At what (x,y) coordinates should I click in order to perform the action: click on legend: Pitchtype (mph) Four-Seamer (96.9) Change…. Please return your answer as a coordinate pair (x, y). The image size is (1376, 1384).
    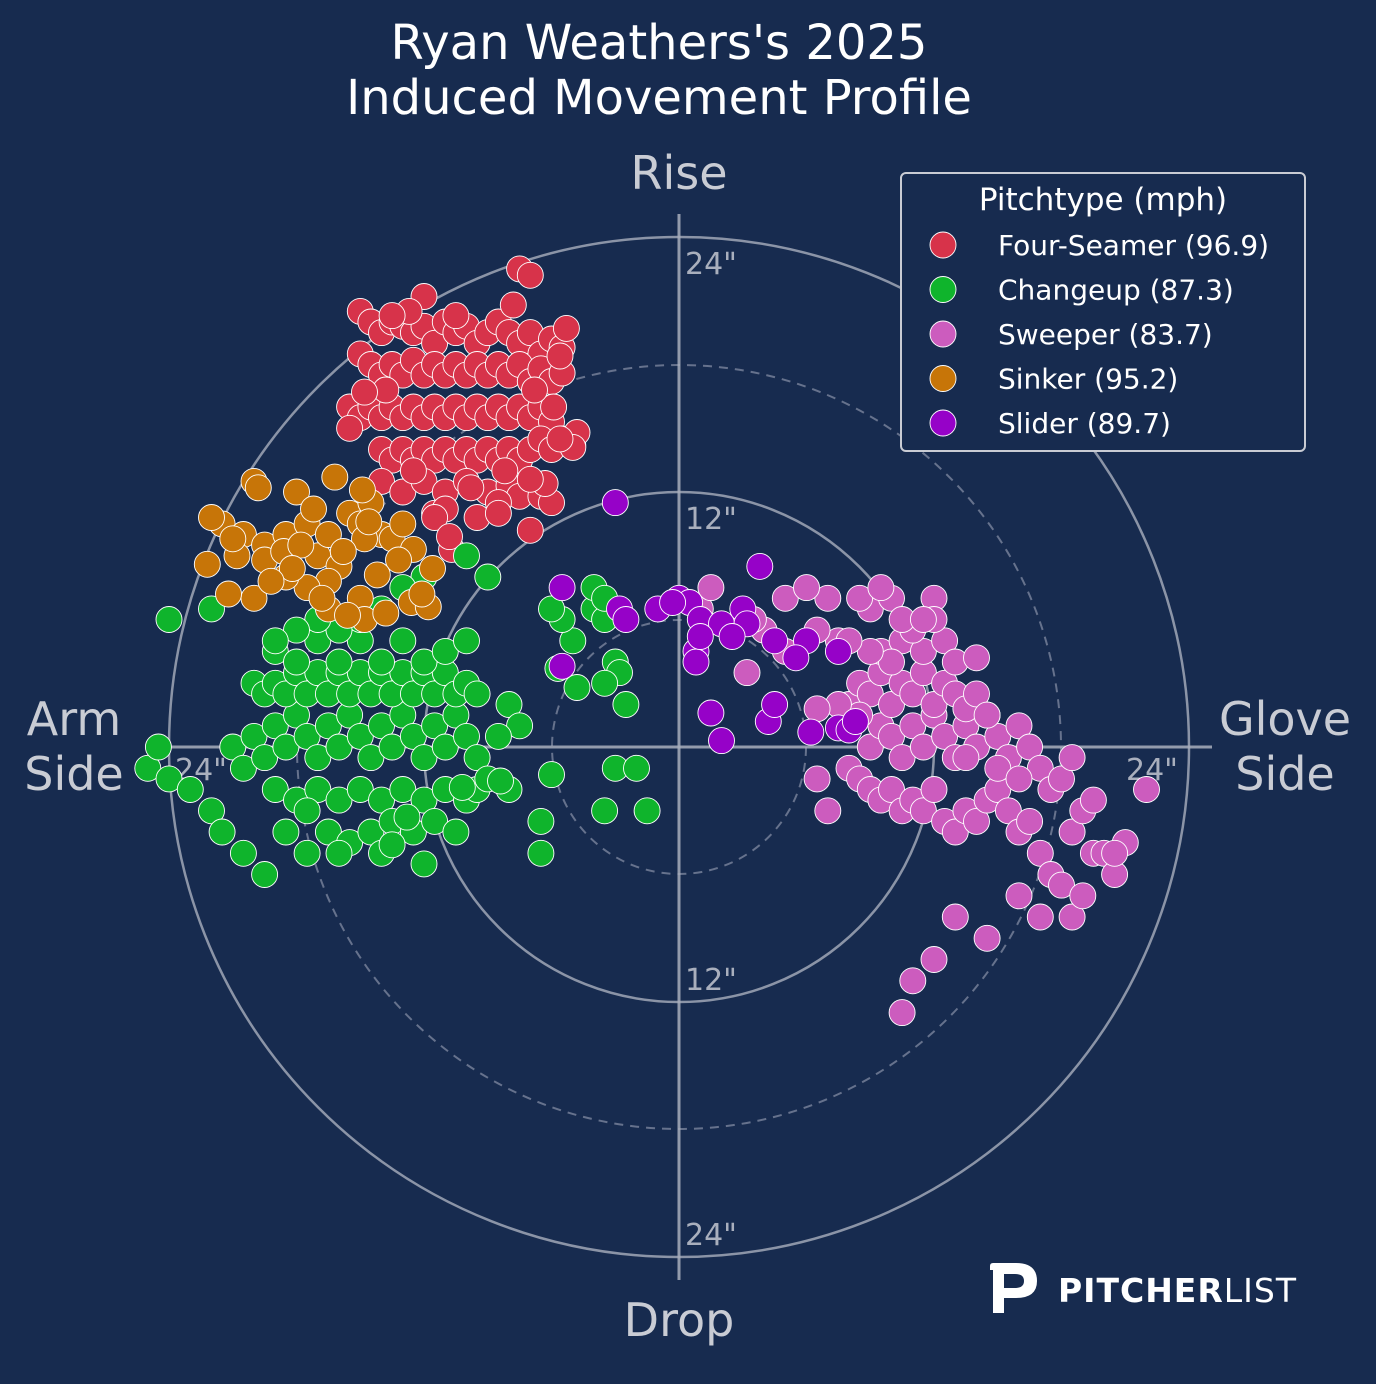
    Looking at the image, I should click on (1103, 312).